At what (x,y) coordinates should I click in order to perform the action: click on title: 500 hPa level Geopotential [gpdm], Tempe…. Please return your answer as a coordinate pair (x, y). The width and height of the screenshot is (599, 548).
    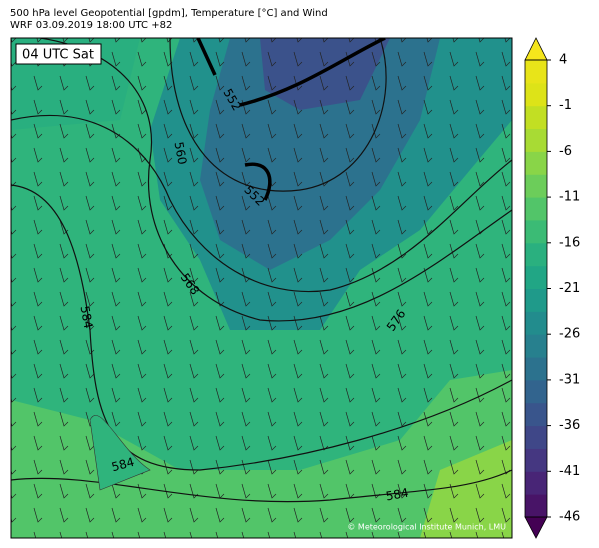
    Looking at the image, I should click on (169, 13).